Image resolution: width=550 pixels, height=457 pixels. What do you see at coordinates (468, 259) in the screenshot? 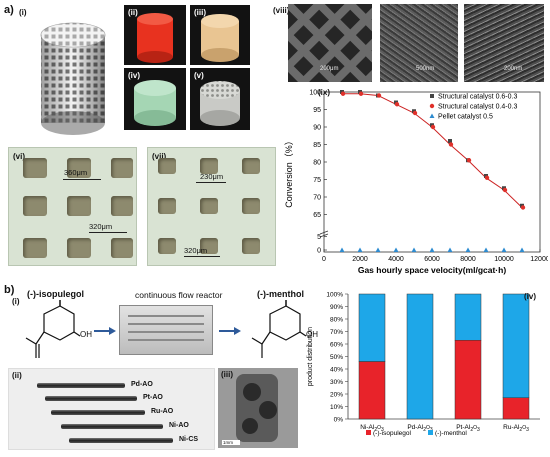
I see `x-tick-label: 8000` at bounding box center [468, 259].